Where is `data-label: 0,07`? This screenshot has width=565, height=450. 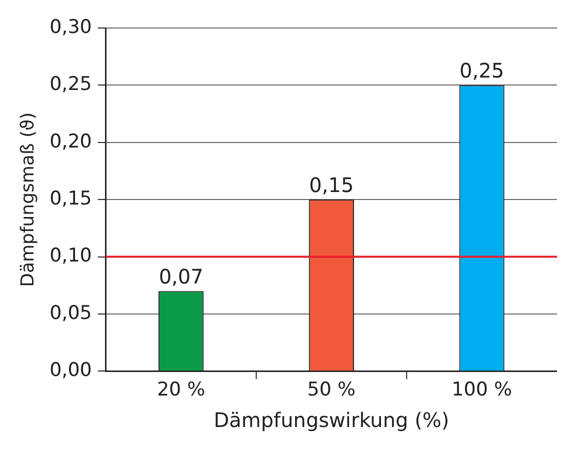 data-label: 0,07 is located at coordinates (181, 276).